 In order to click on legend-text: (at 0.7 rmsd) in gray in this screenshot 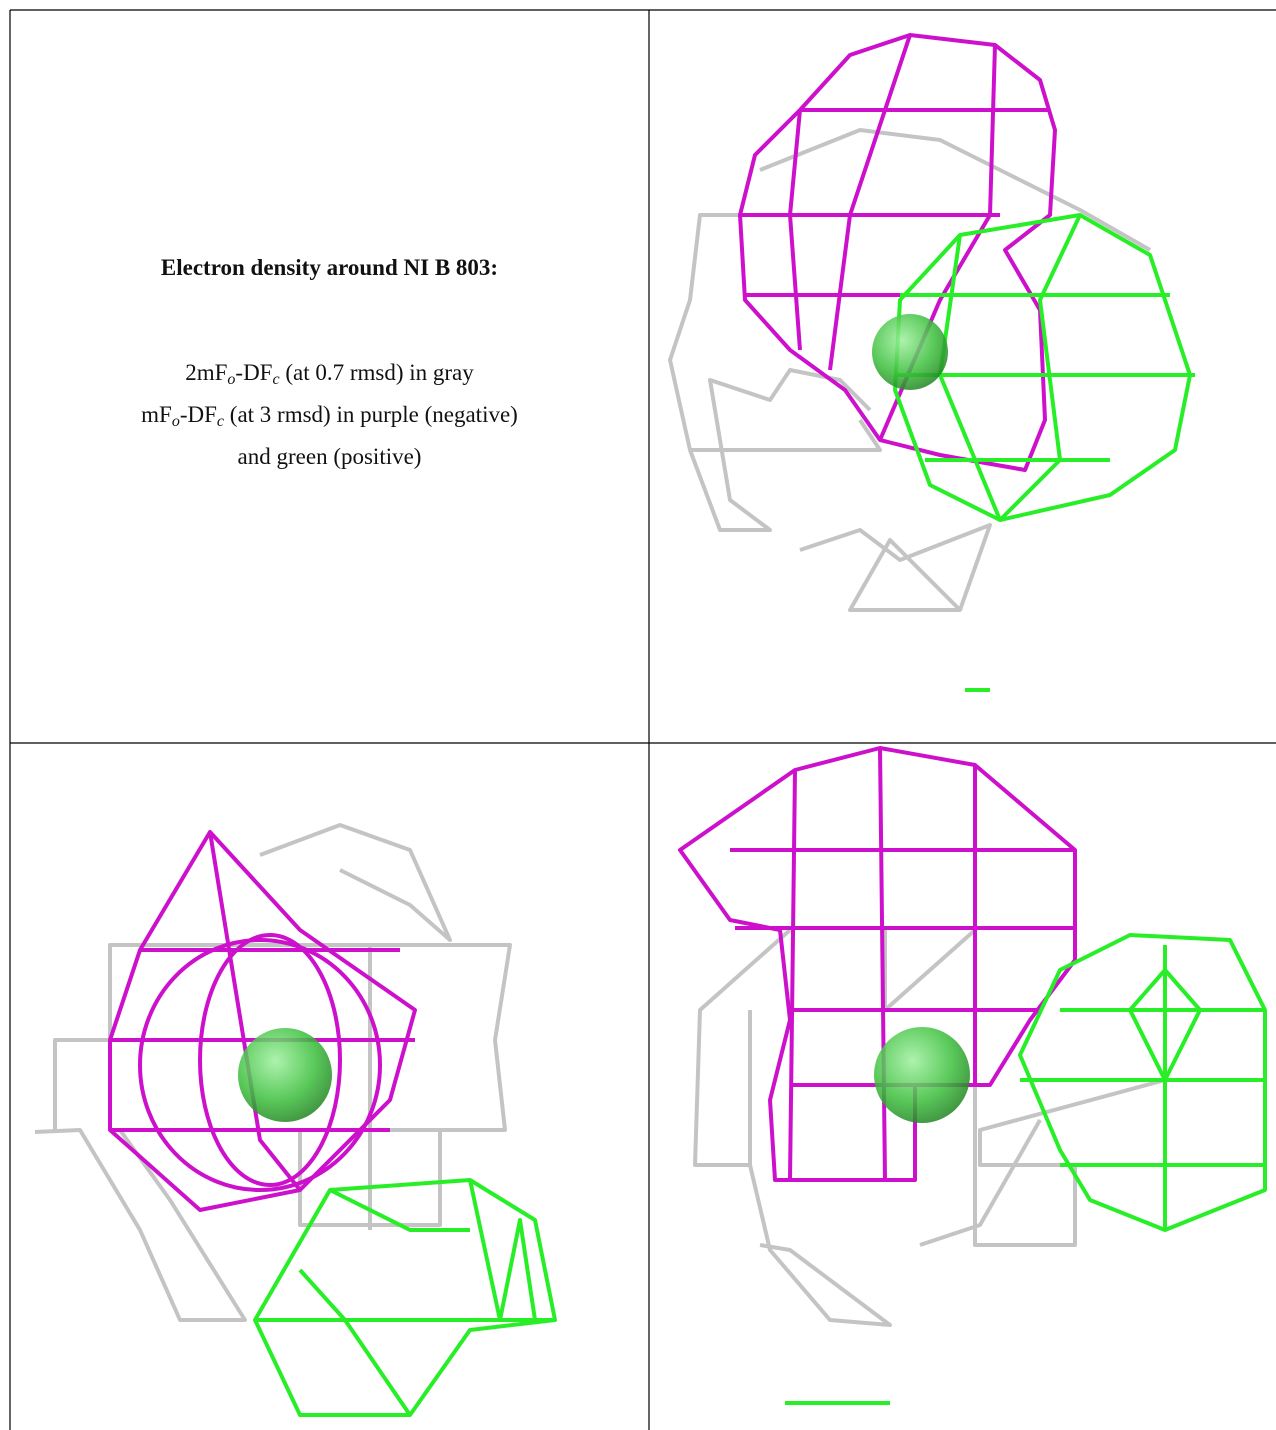, I will do `click(376, 372)`.